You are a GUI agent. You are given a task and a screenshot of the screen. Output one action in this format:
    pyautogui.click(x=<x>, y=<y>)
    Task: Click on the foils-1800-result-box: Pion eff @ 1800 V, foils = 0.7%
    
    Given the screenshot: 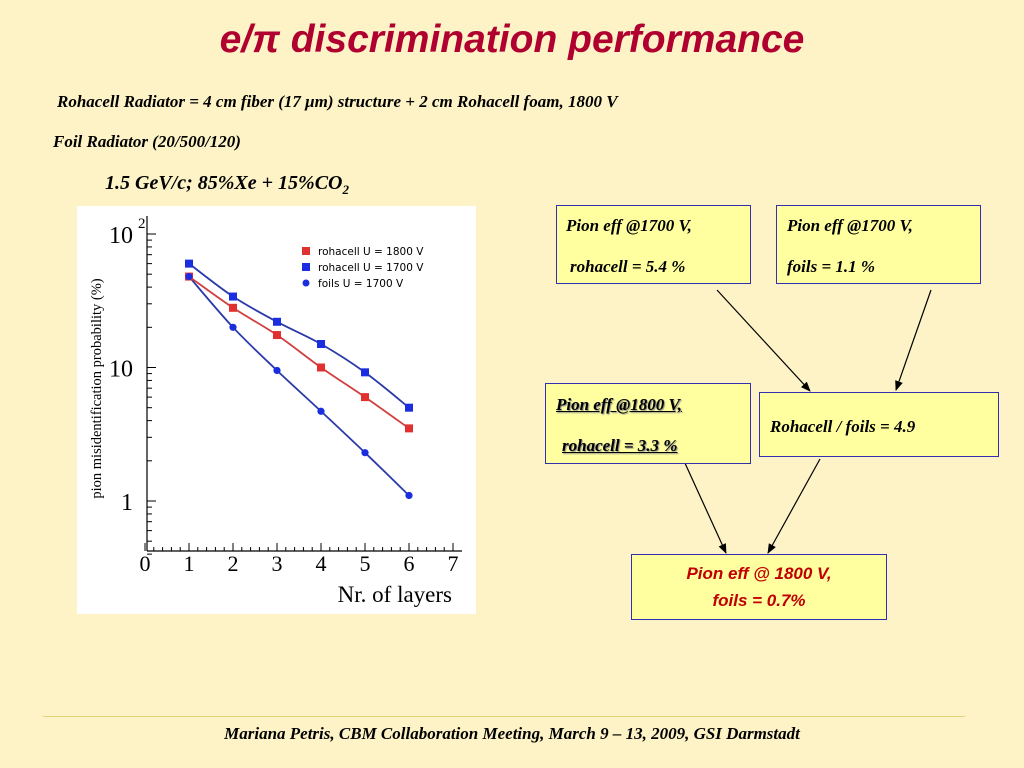 What is the action you would take?
    pyautogui.click(x=759, y=587)
    